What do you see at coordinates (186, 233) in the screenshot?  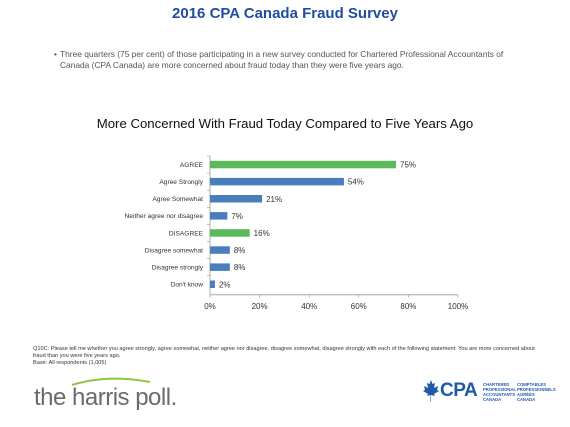 I see `category-label: DISAGREE` at bounding box center [186, 233].